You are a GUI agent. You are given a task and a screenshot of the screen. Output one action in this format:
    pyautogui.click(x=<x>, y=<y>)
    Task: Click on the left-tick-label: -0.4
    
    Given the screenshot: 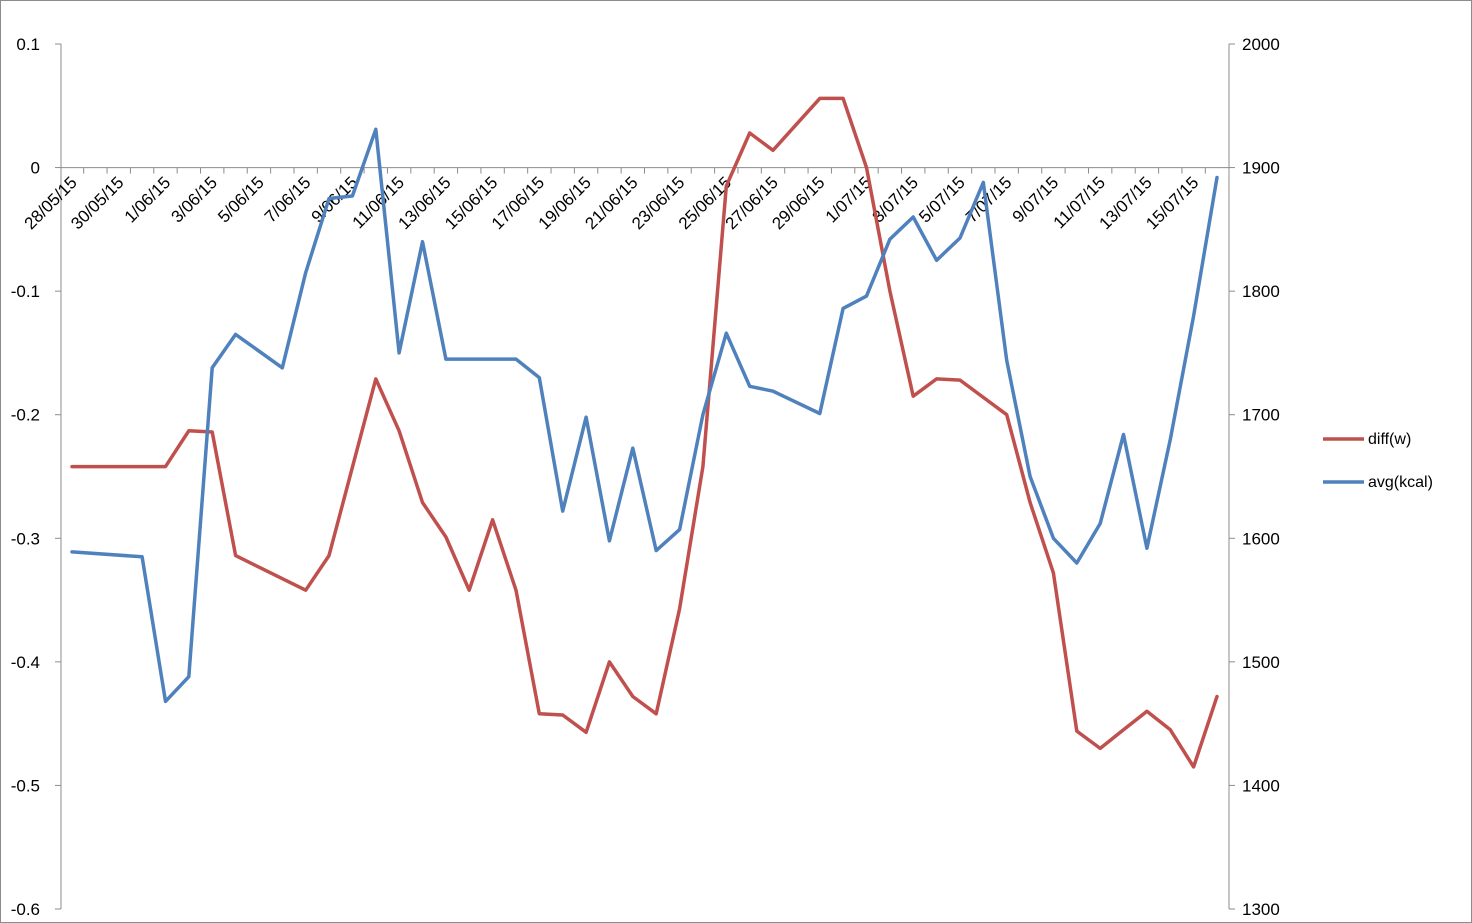 What is the action you would take?
    pyautogui.click(x=25, y=662)
    